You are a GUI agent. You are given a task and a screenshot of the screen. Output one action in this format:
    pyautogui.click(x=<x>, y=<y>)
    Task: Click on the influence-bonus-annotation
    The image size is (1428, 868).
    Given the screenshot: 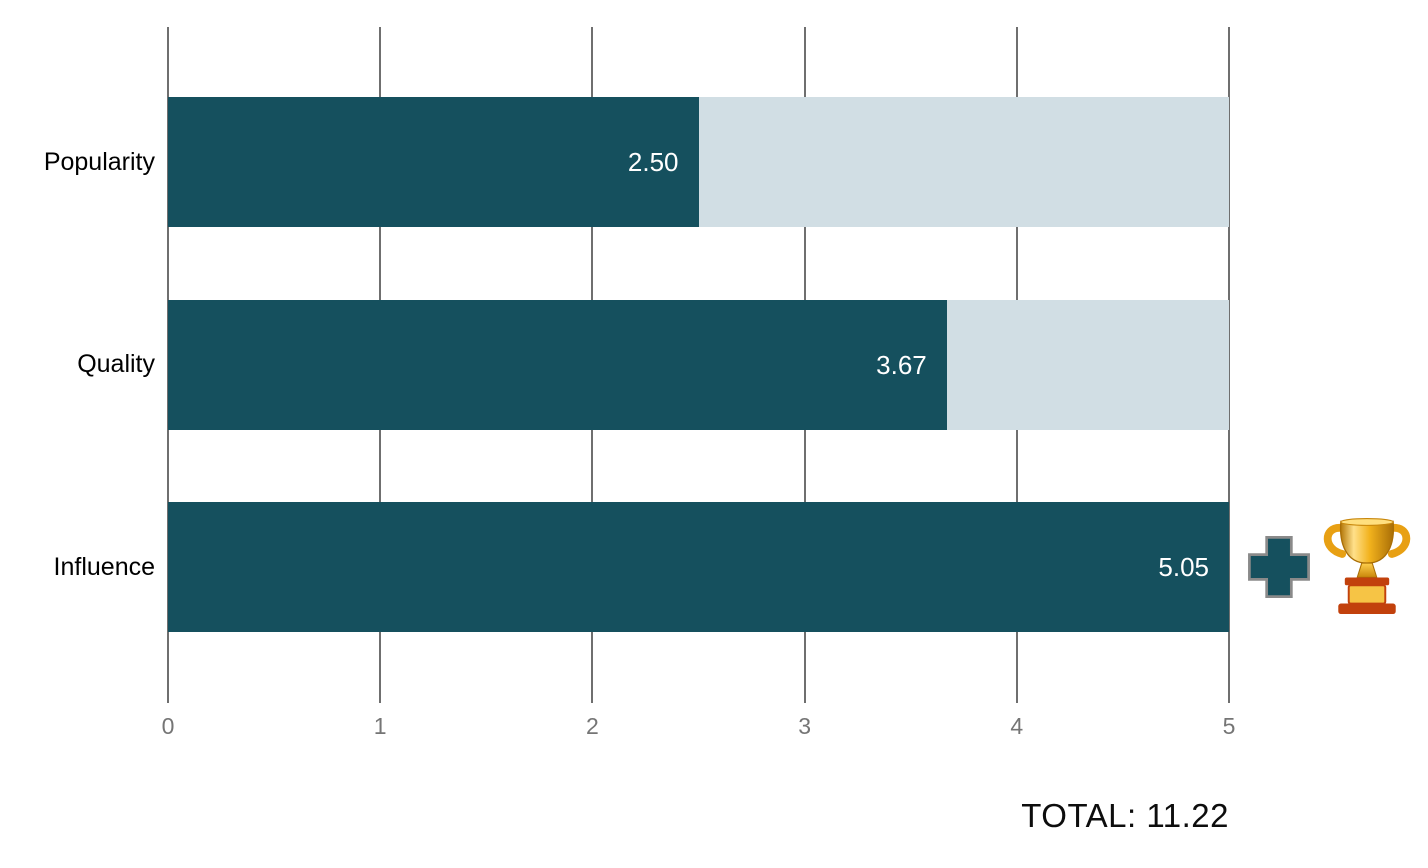 What is the action you would take?
    pyautogui.click(x=1328, y=567)
    